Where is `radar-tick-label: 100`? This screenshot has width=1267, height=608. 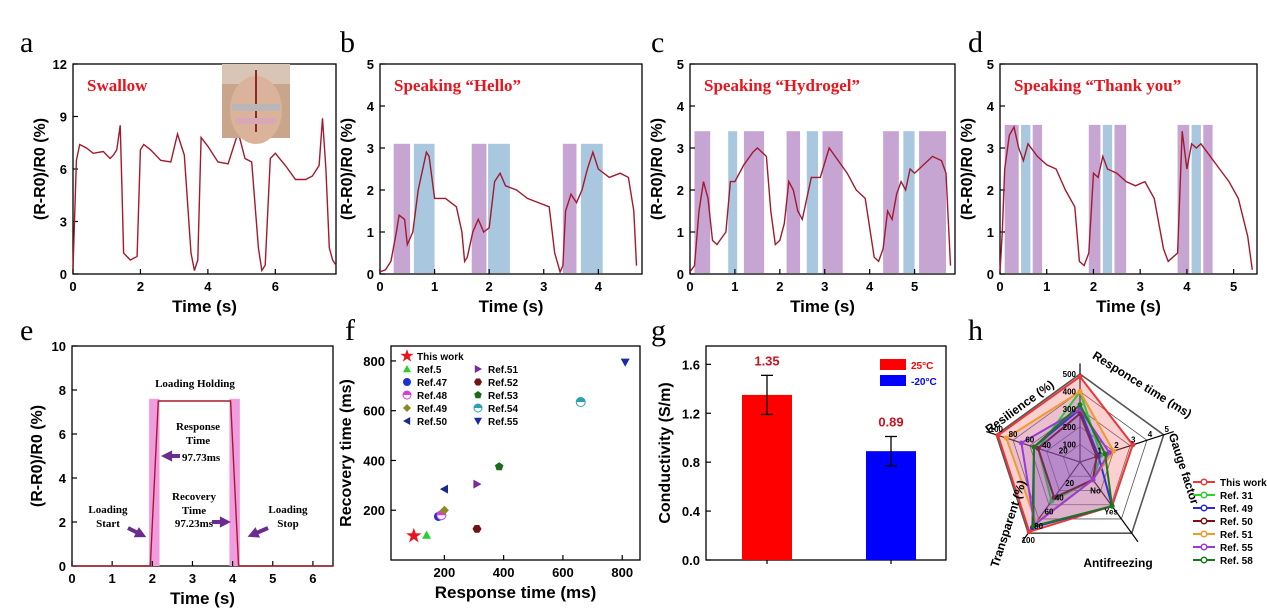
radar-tick-label: 100 is located at coordinates (997, 429).